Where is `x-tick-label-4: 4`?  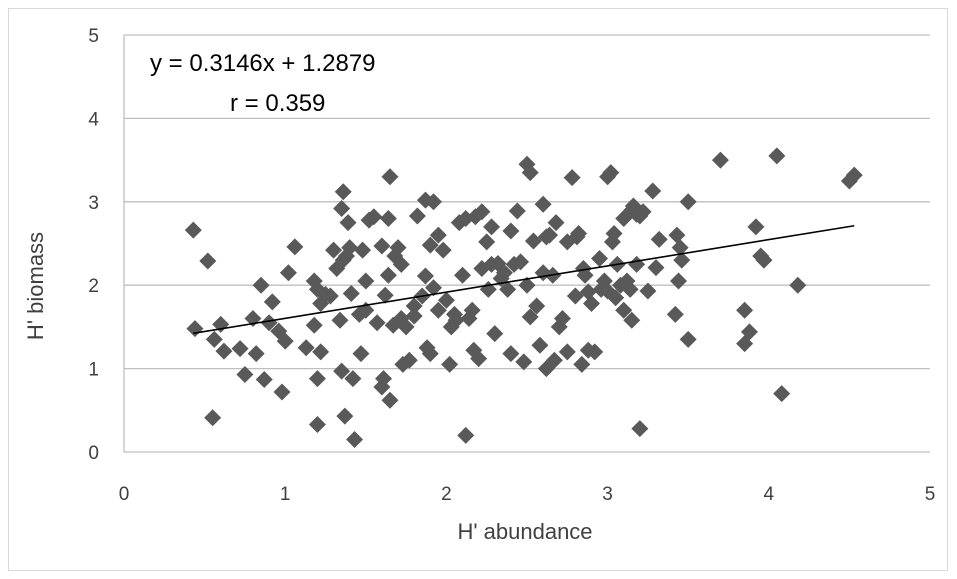 x-tick-label-4: 4 is located at coordinates (769, 494).